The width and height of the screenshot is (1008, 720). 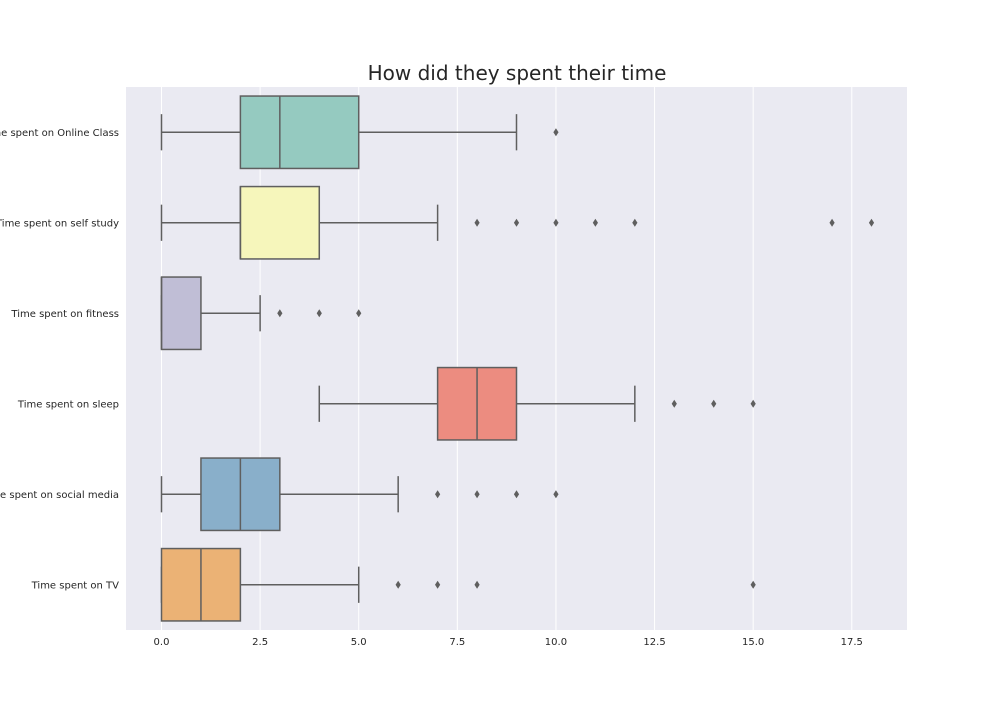 I want to click on category-label: Time spent on sleep, so click(x=68, y=404).